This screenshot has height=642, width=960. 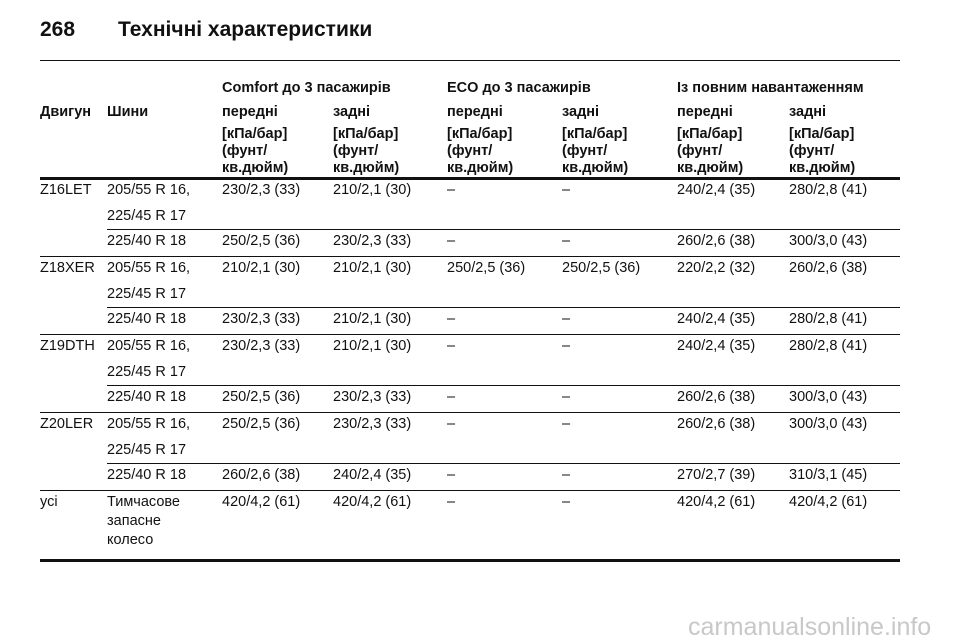 I want to click on column-header: Шини, so click(x=128, y=112).